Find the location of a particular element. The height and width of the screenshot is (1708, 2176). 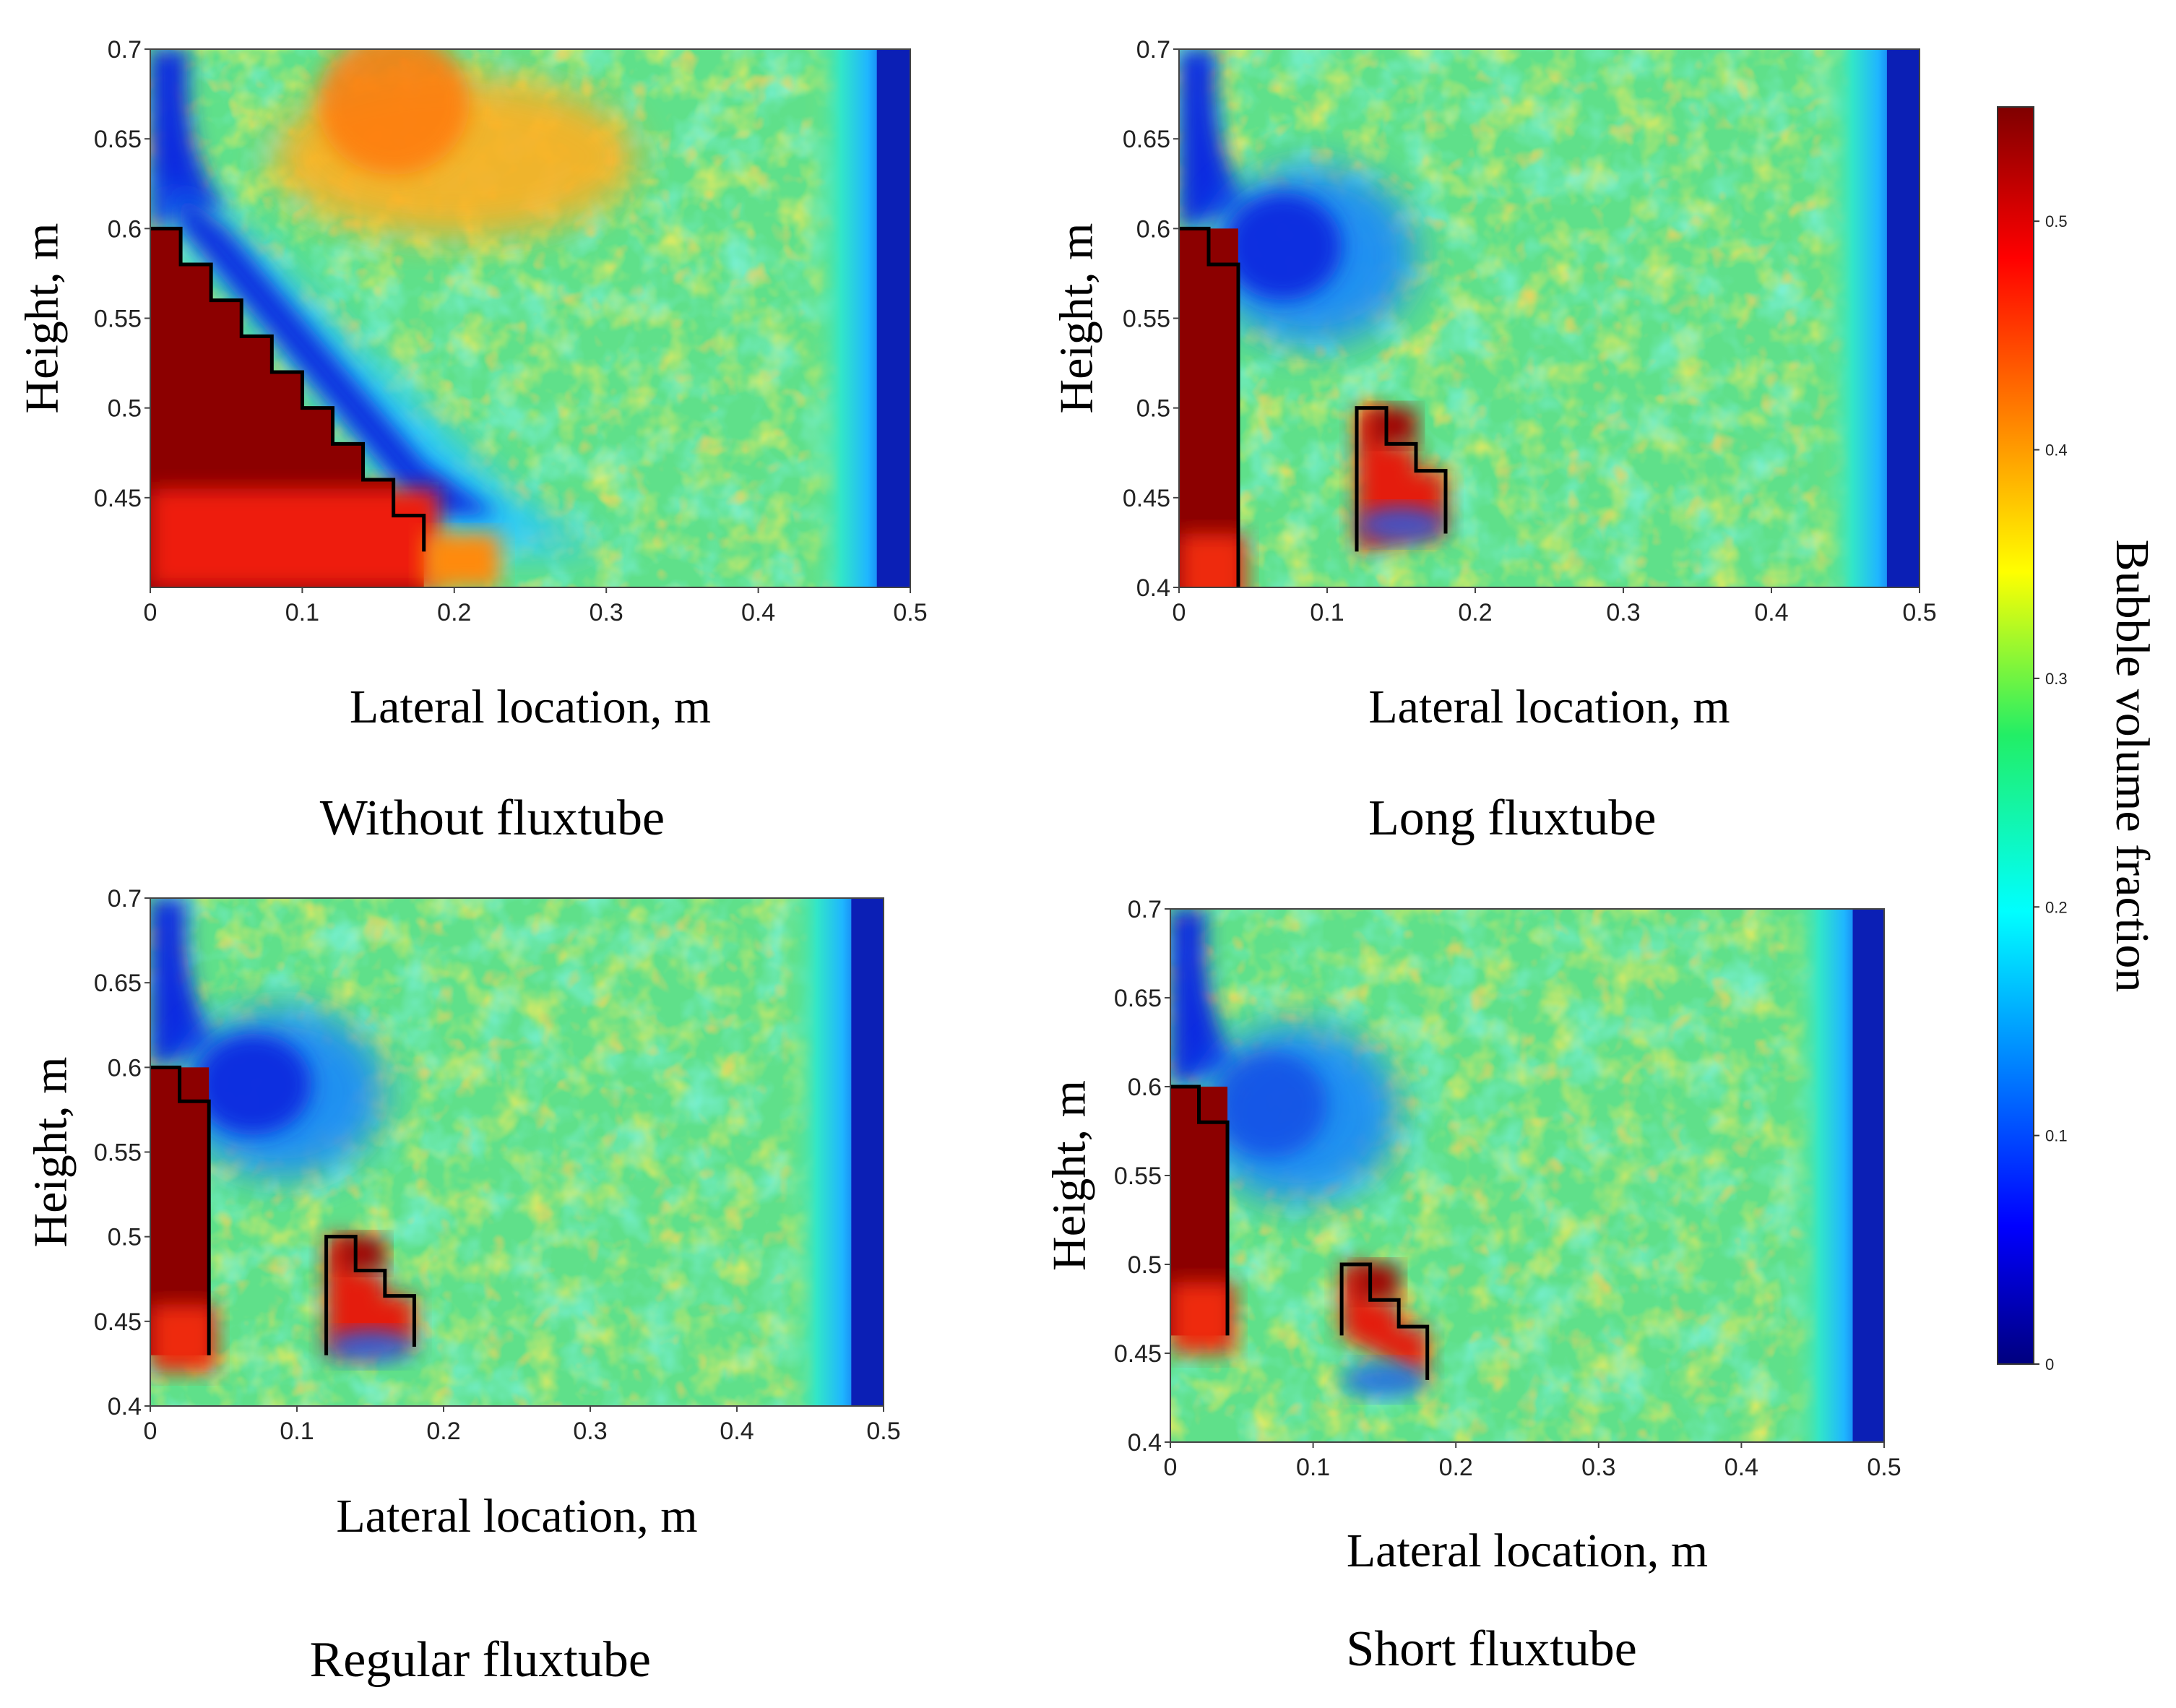

panel-caption: Long fluxtube is located at coordinates (1513, 818).